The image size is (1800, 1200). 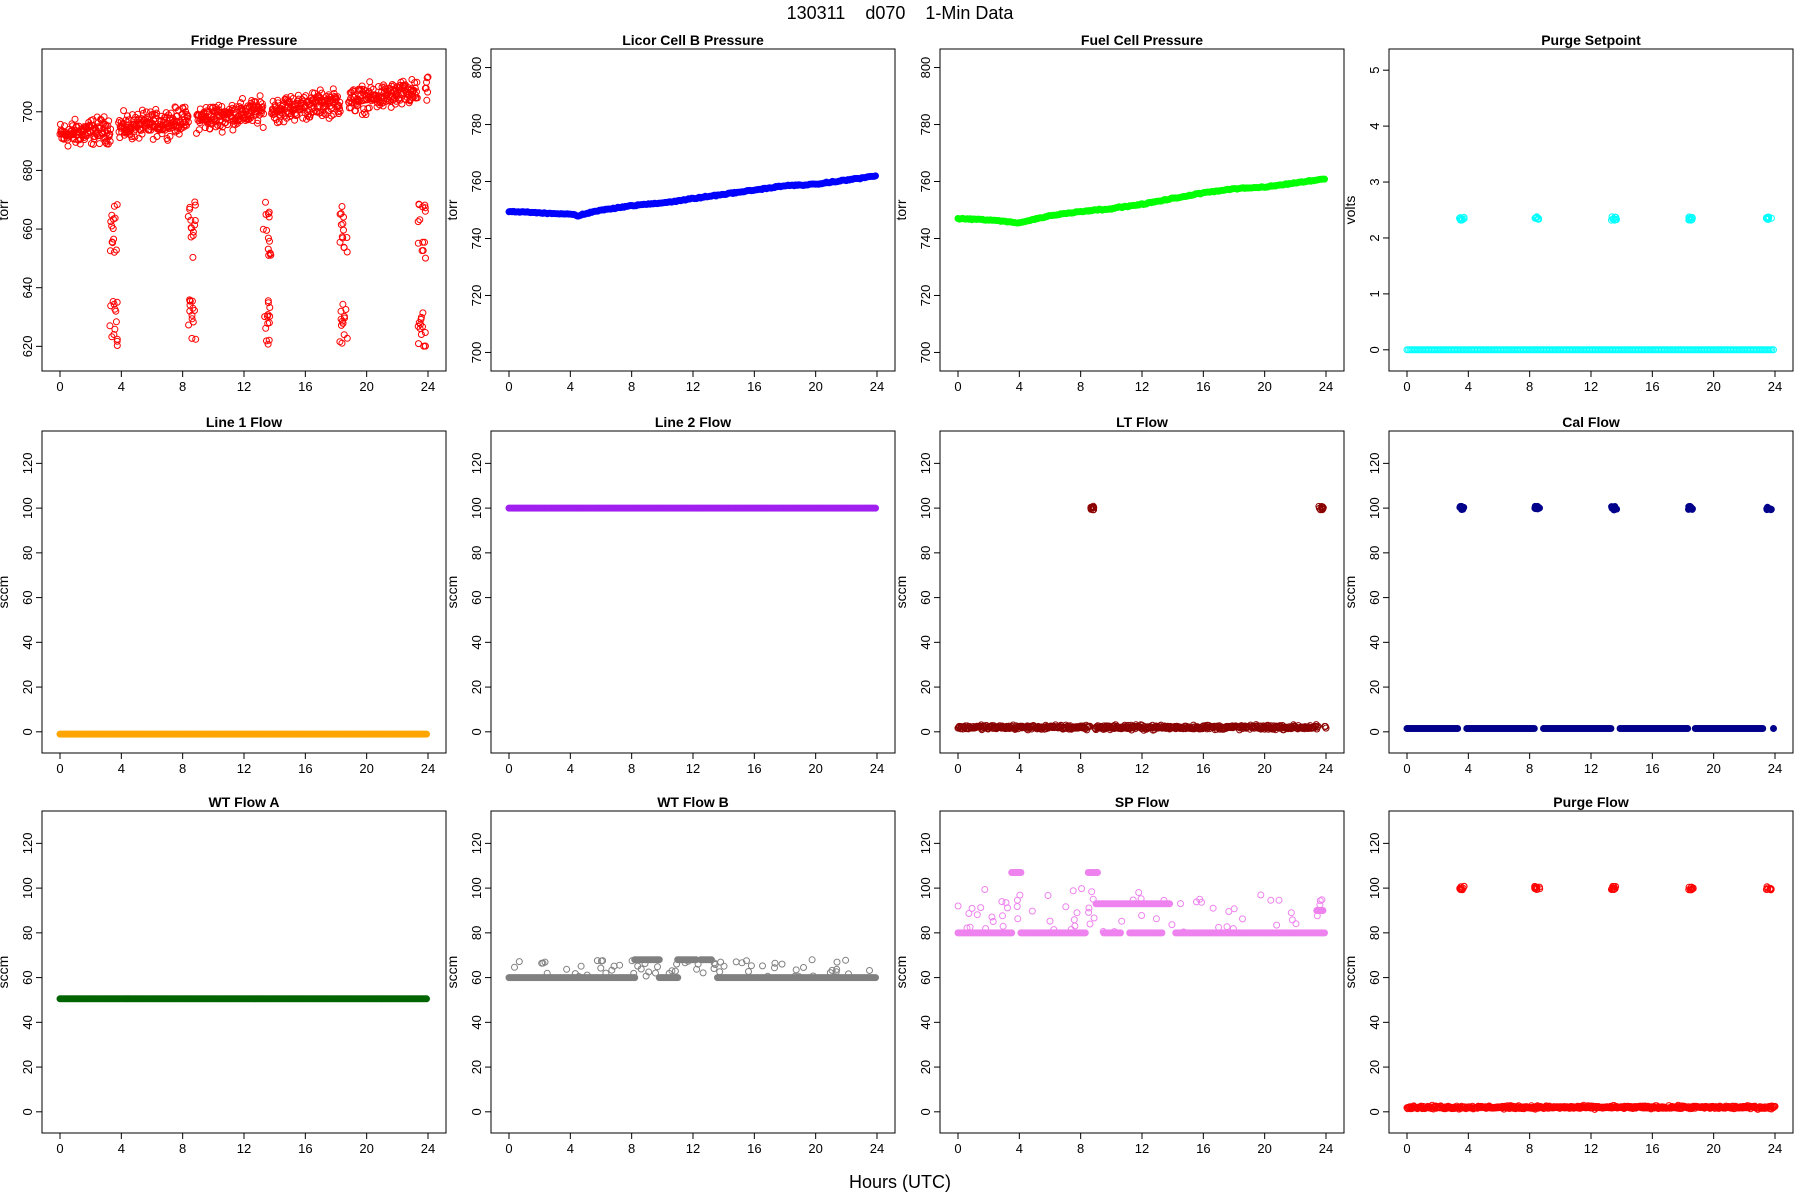 I want to click on y-tick-label: 640, so click(x=27, y=288).